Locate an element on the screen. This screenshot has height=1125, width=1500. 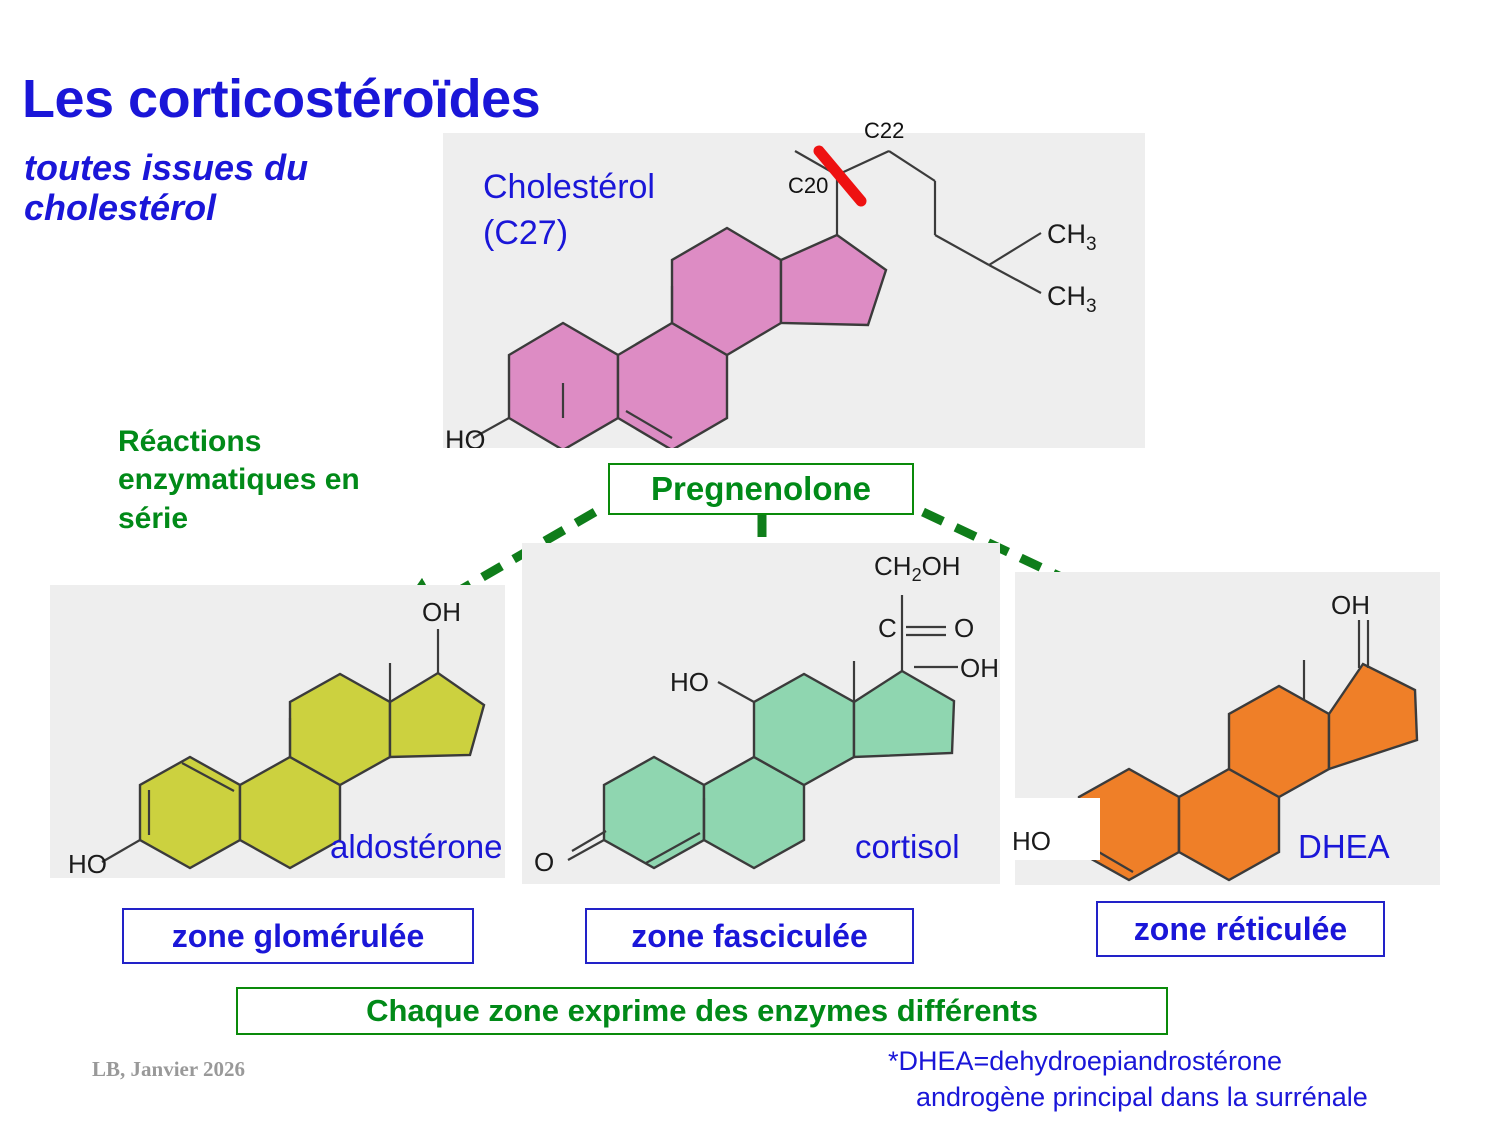
zone-label-reticulee: zone réticulée is located at coordinates (1240, 929).